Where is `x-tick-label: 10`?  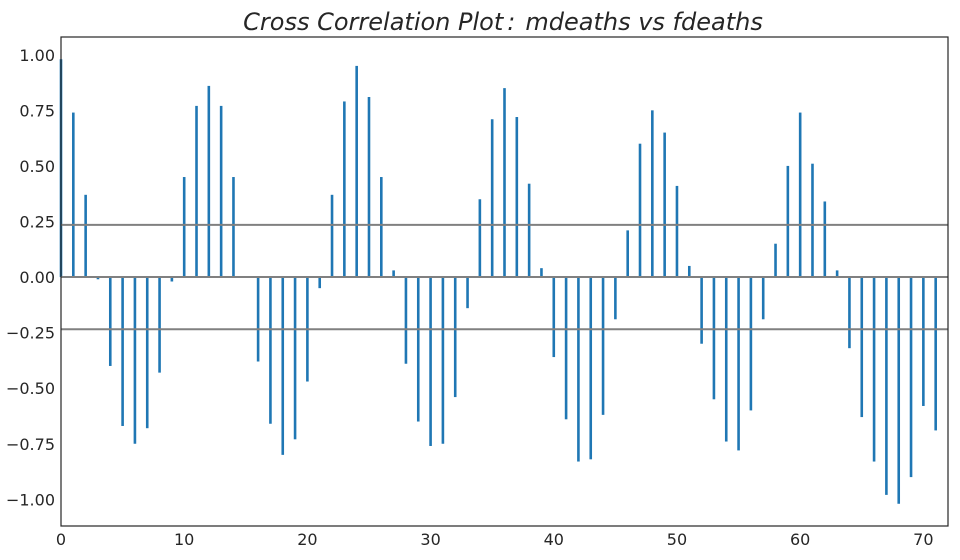
x-tick-label: 10 is located at coordinates (184, 539).